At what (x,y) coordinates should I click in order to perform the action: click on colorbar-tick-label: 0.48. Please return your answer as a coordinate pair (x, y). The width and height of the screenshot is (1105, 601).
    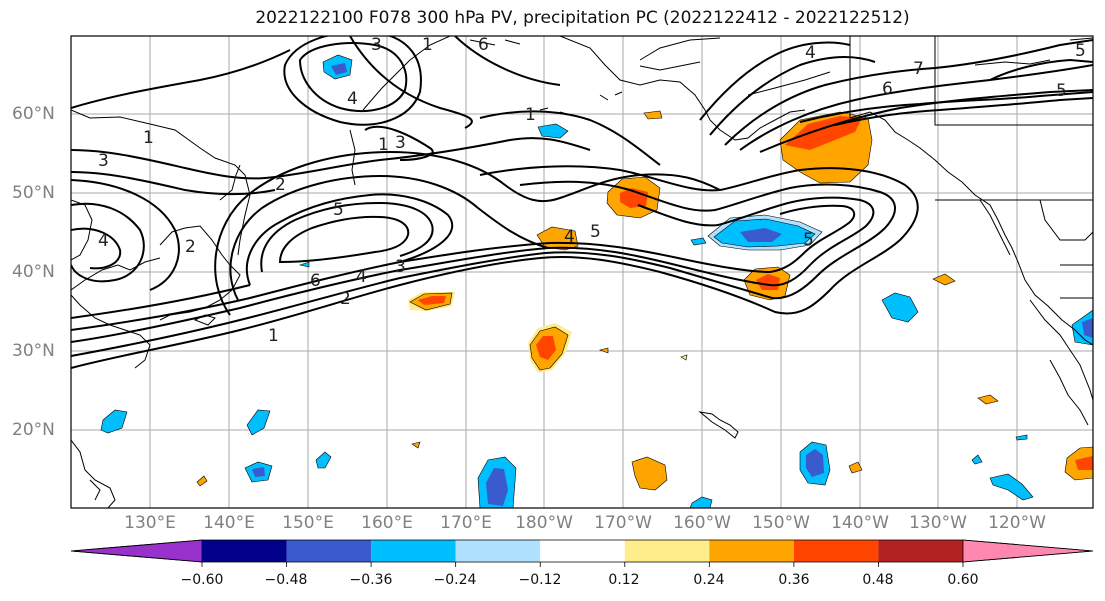
    Looking at the image, I should click on (878, 580).